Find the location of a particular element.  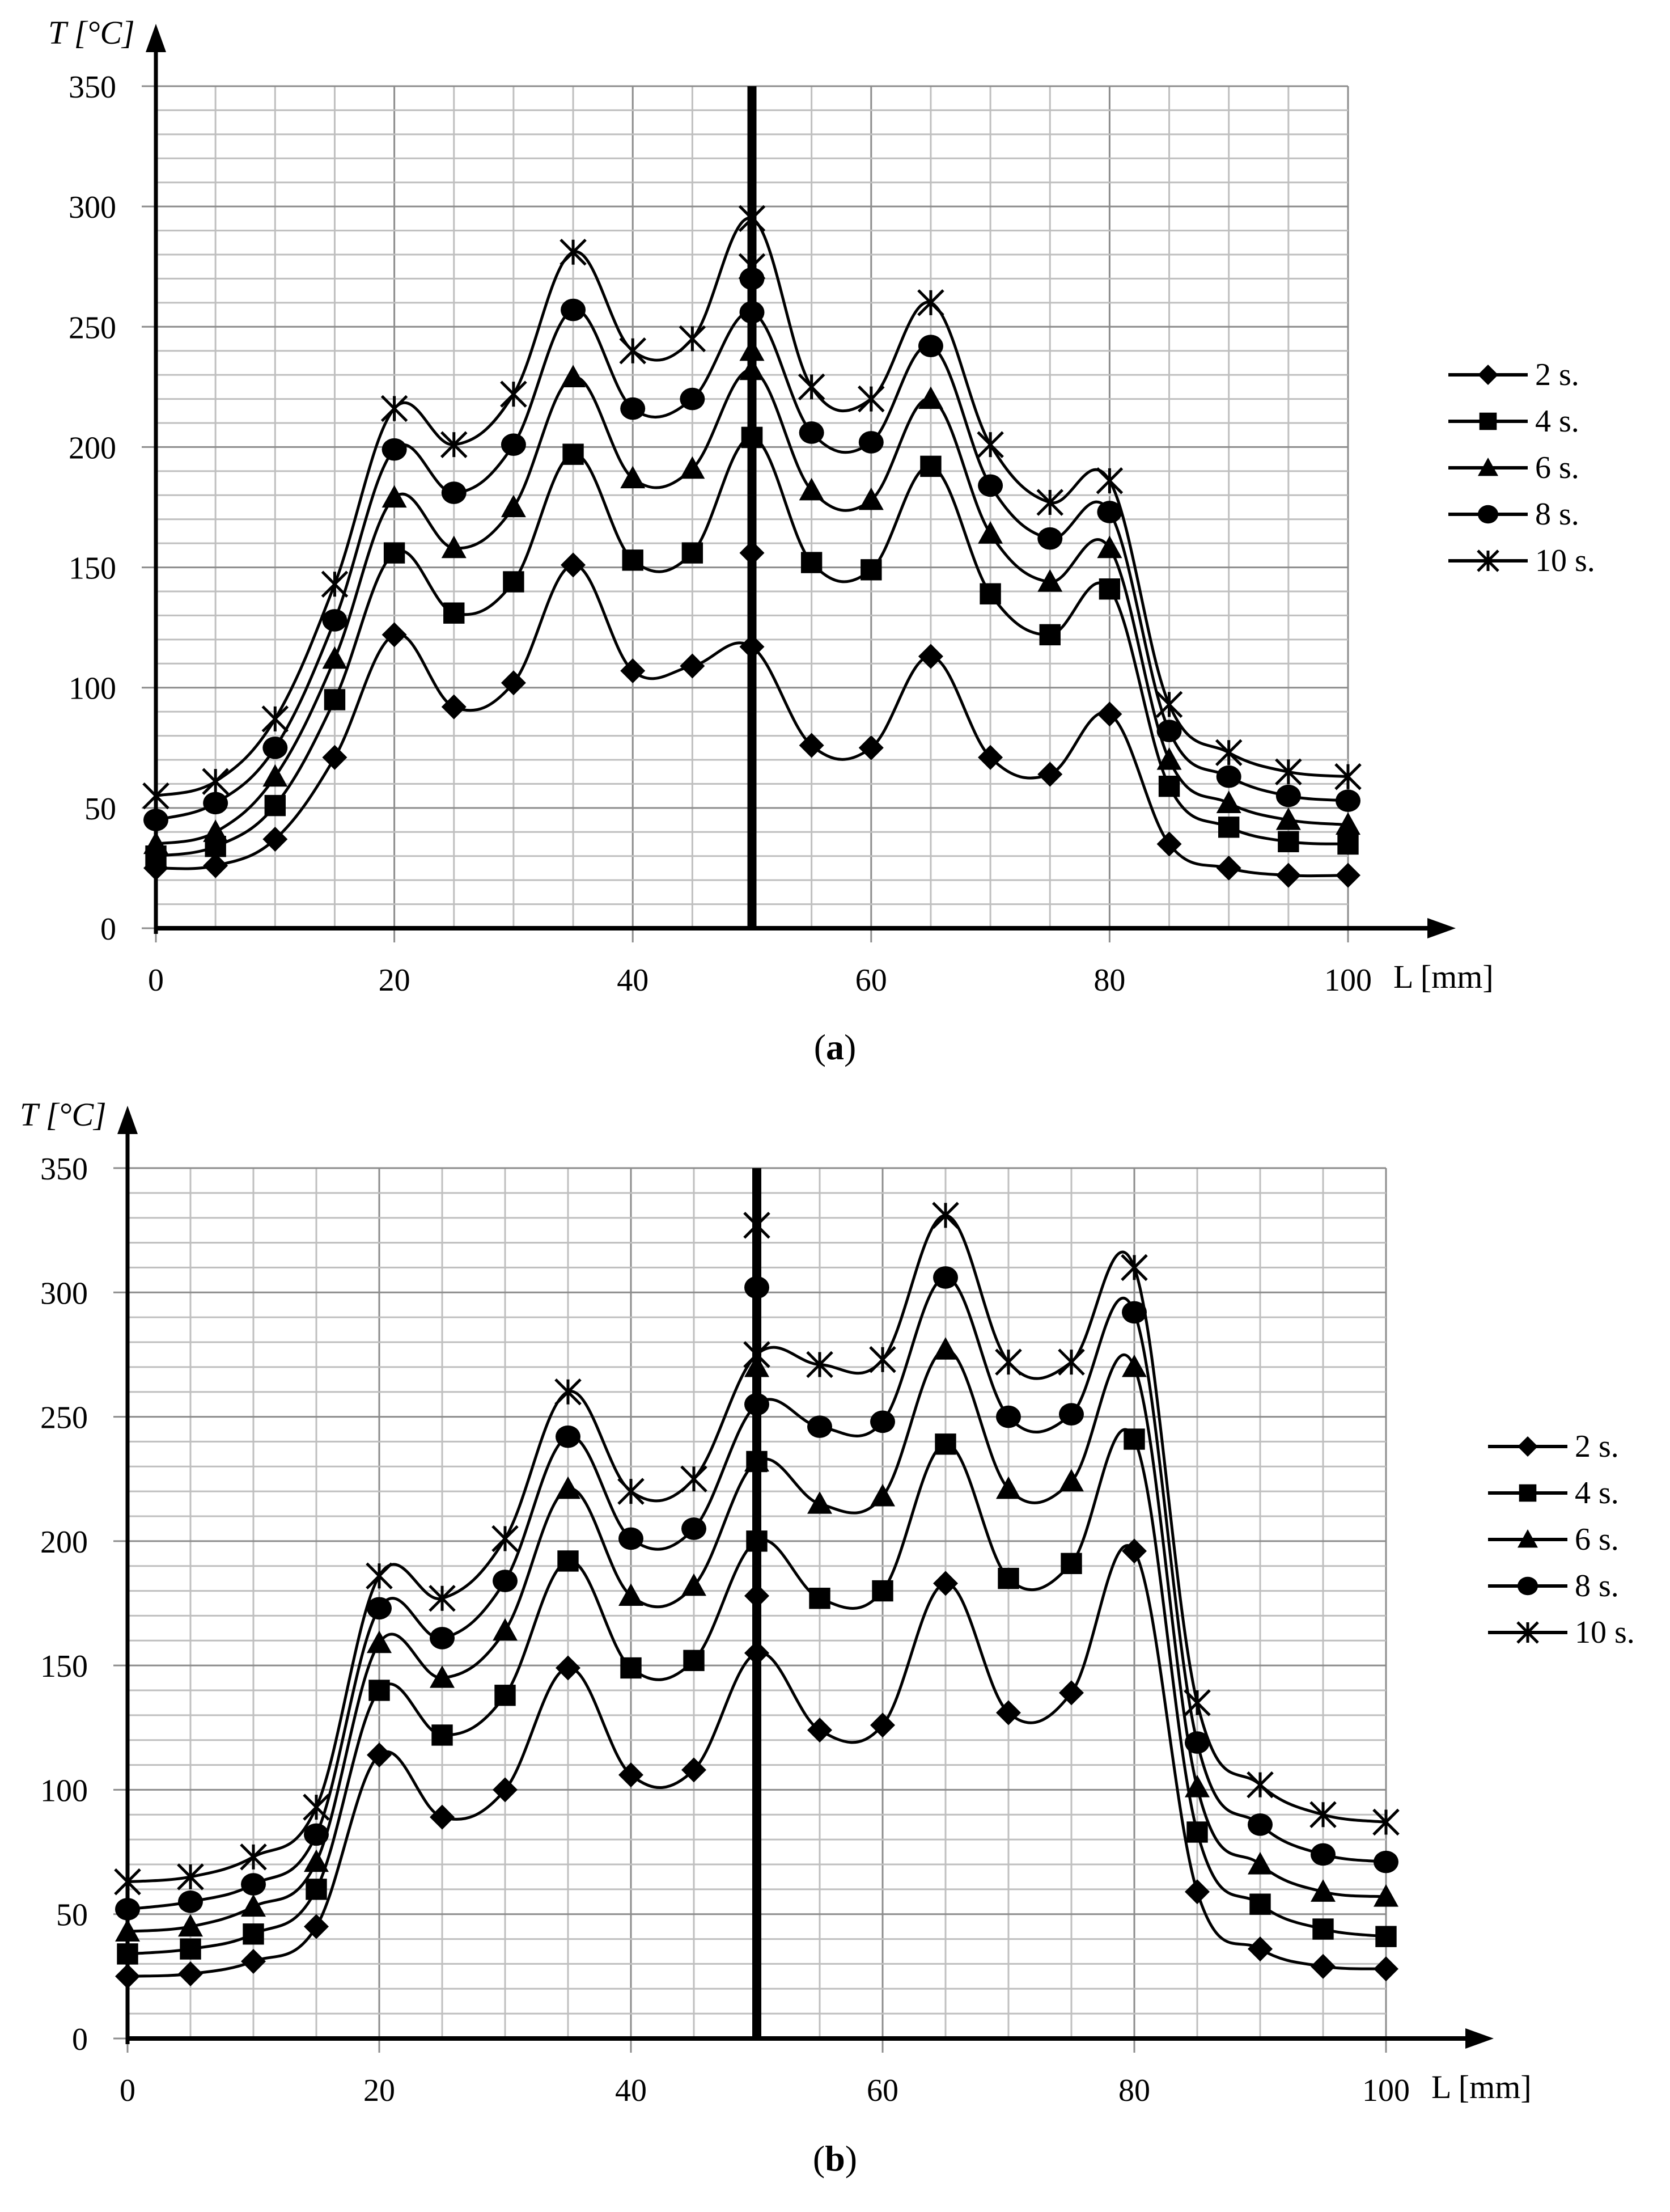

legend-item: 6 s. is located at coordinates (1560, 1539).